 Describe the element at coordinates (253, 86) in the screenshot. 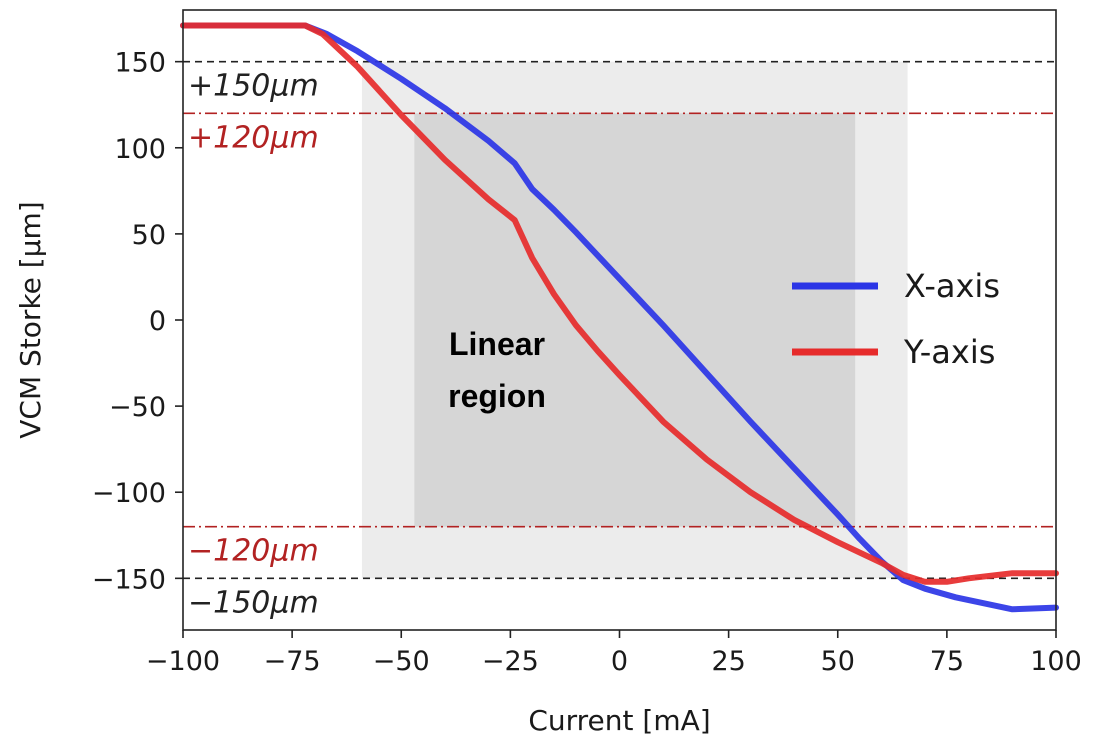

I see `reference-line-label: +150μm` at that location.